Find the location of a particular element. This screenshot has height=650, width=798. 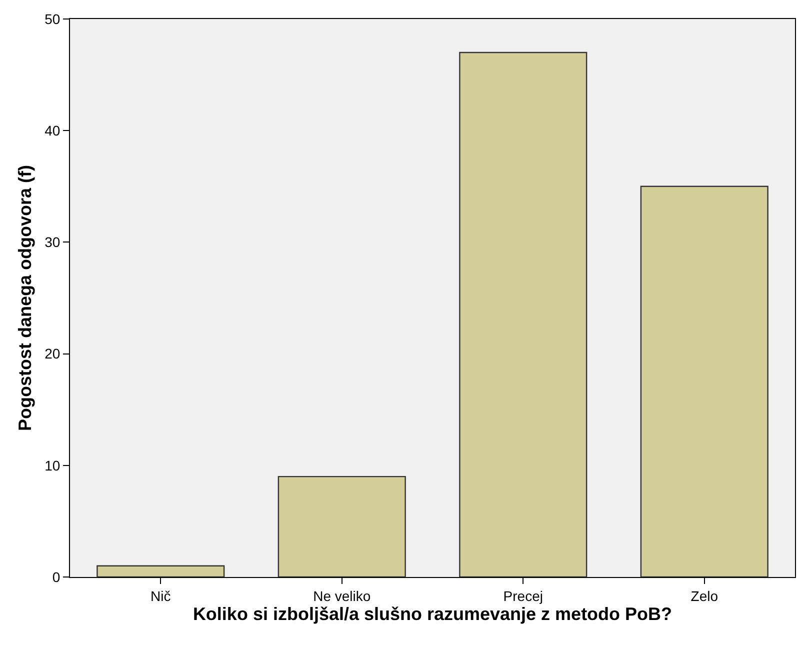

y-tick-label: 40 is located at coordinates (52, 130).